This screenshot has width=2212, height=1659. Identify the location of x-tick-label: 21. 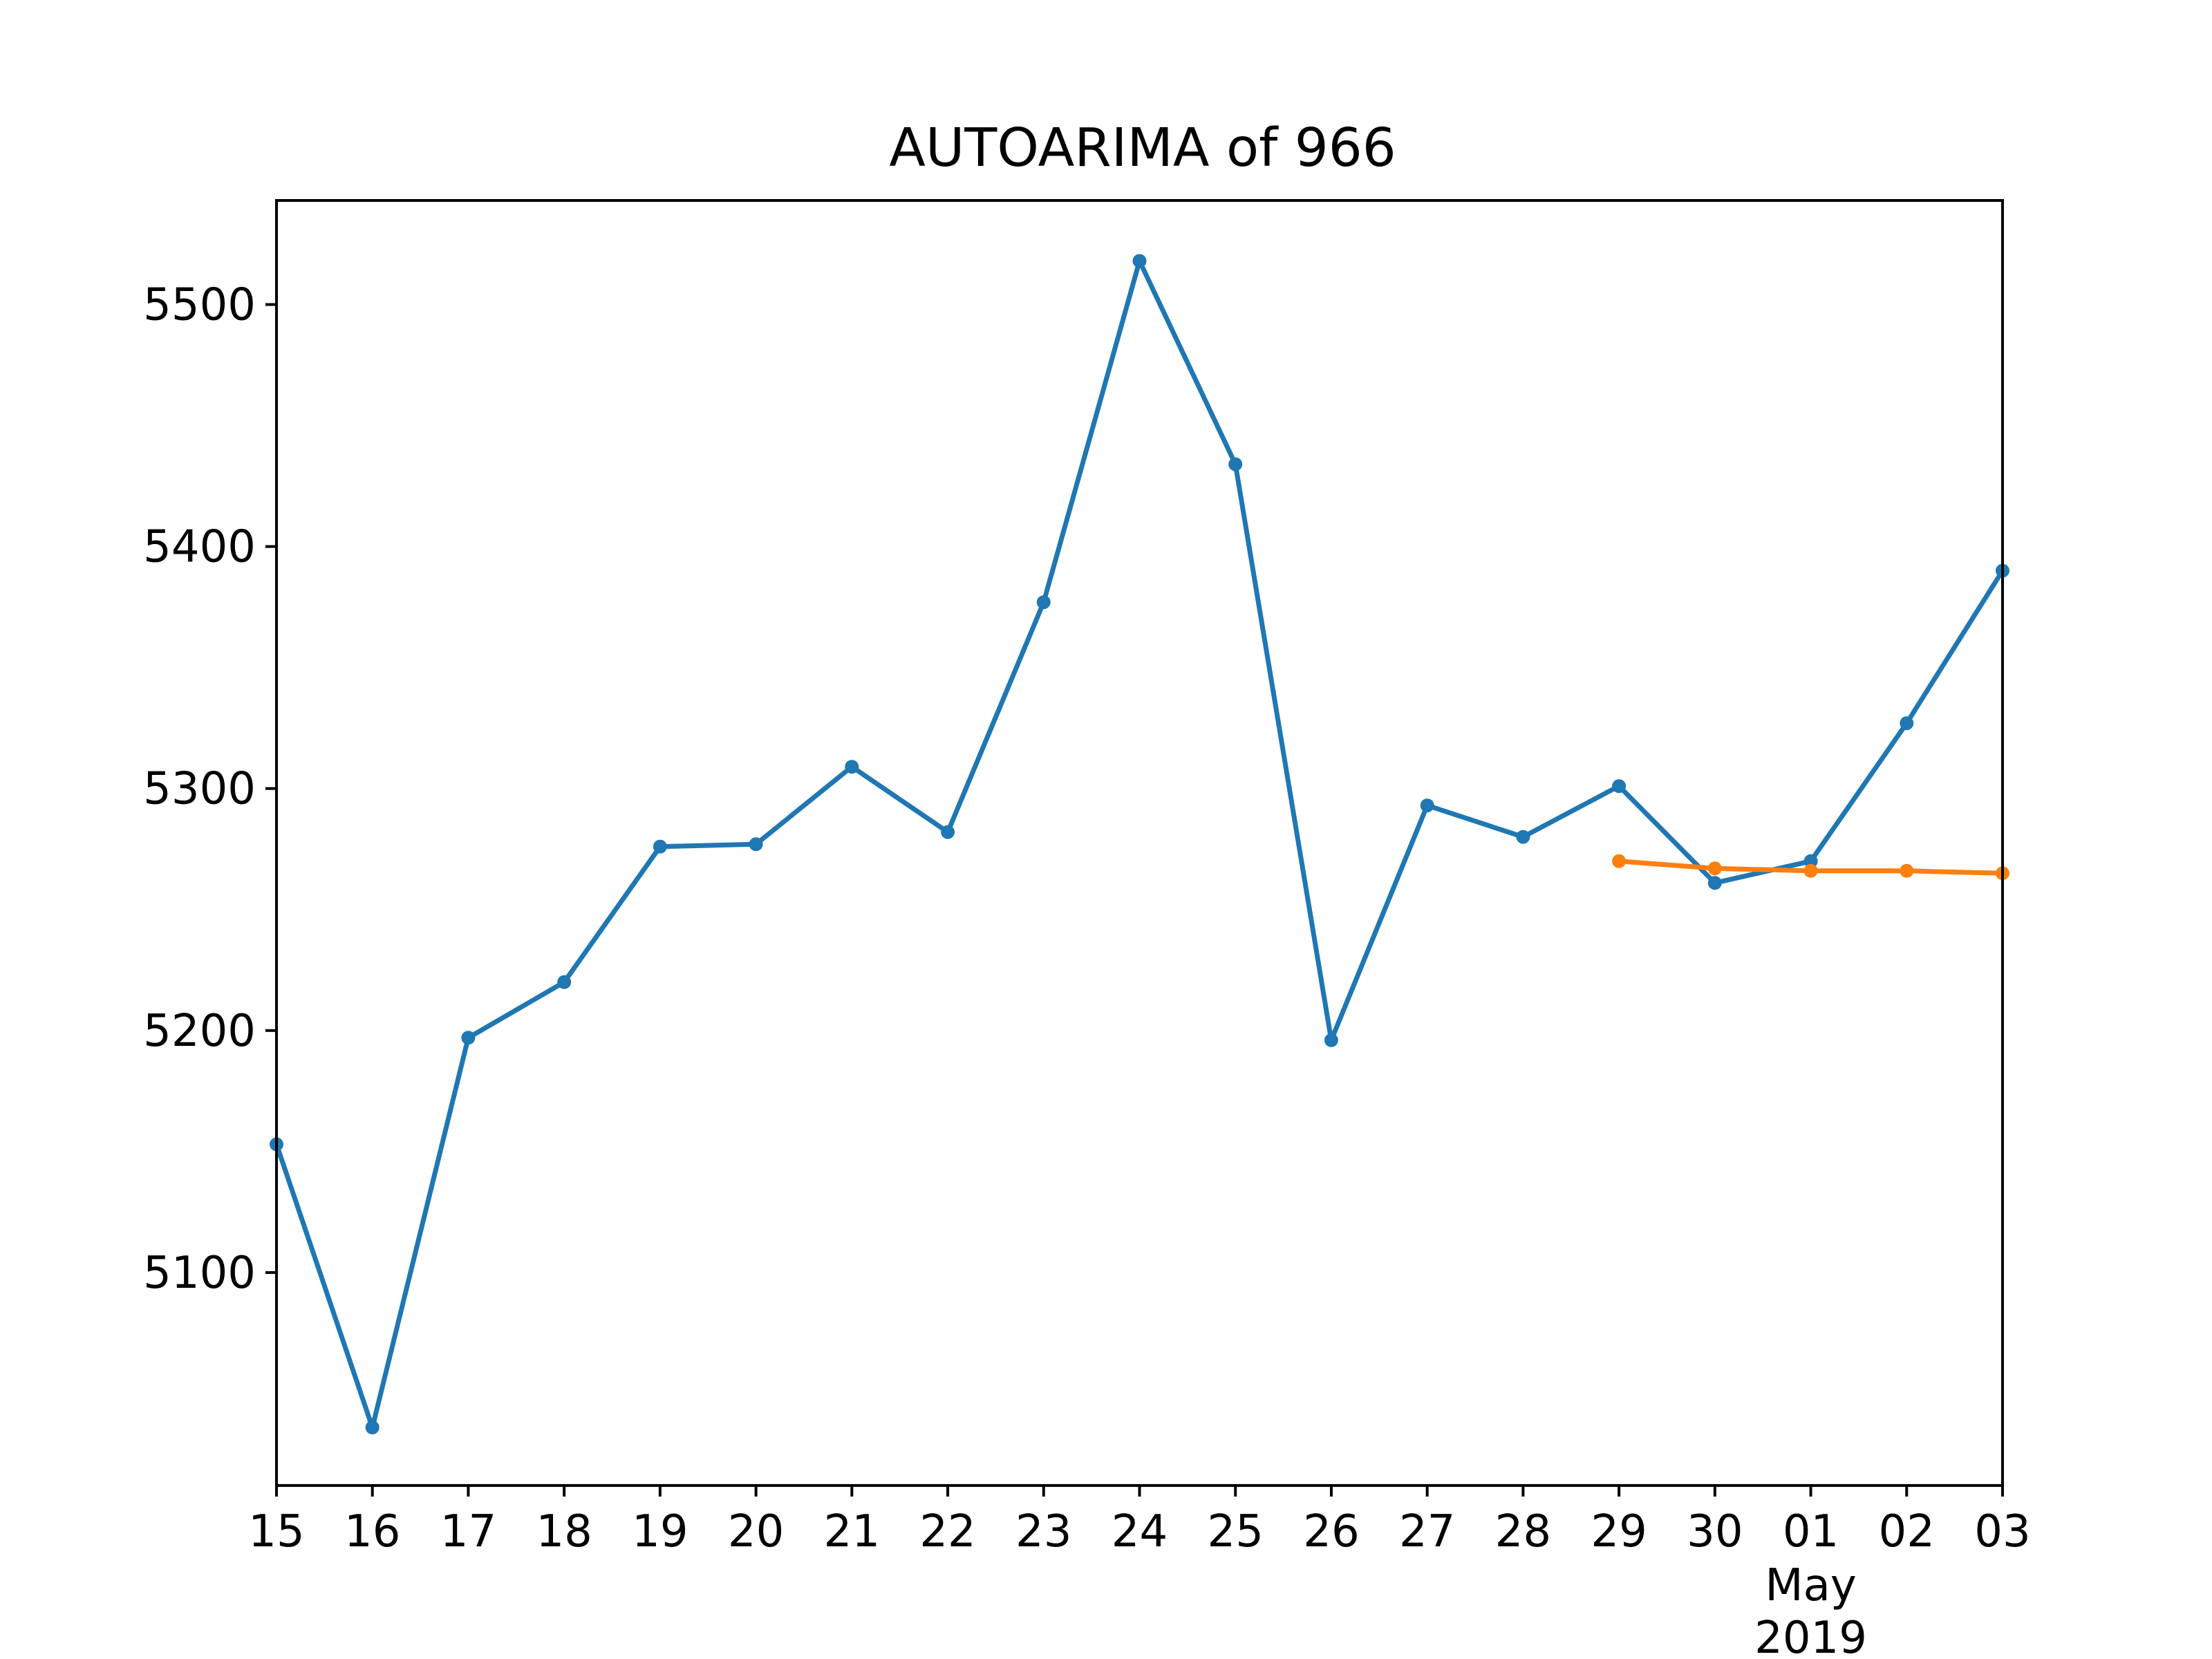
(852, 1531).